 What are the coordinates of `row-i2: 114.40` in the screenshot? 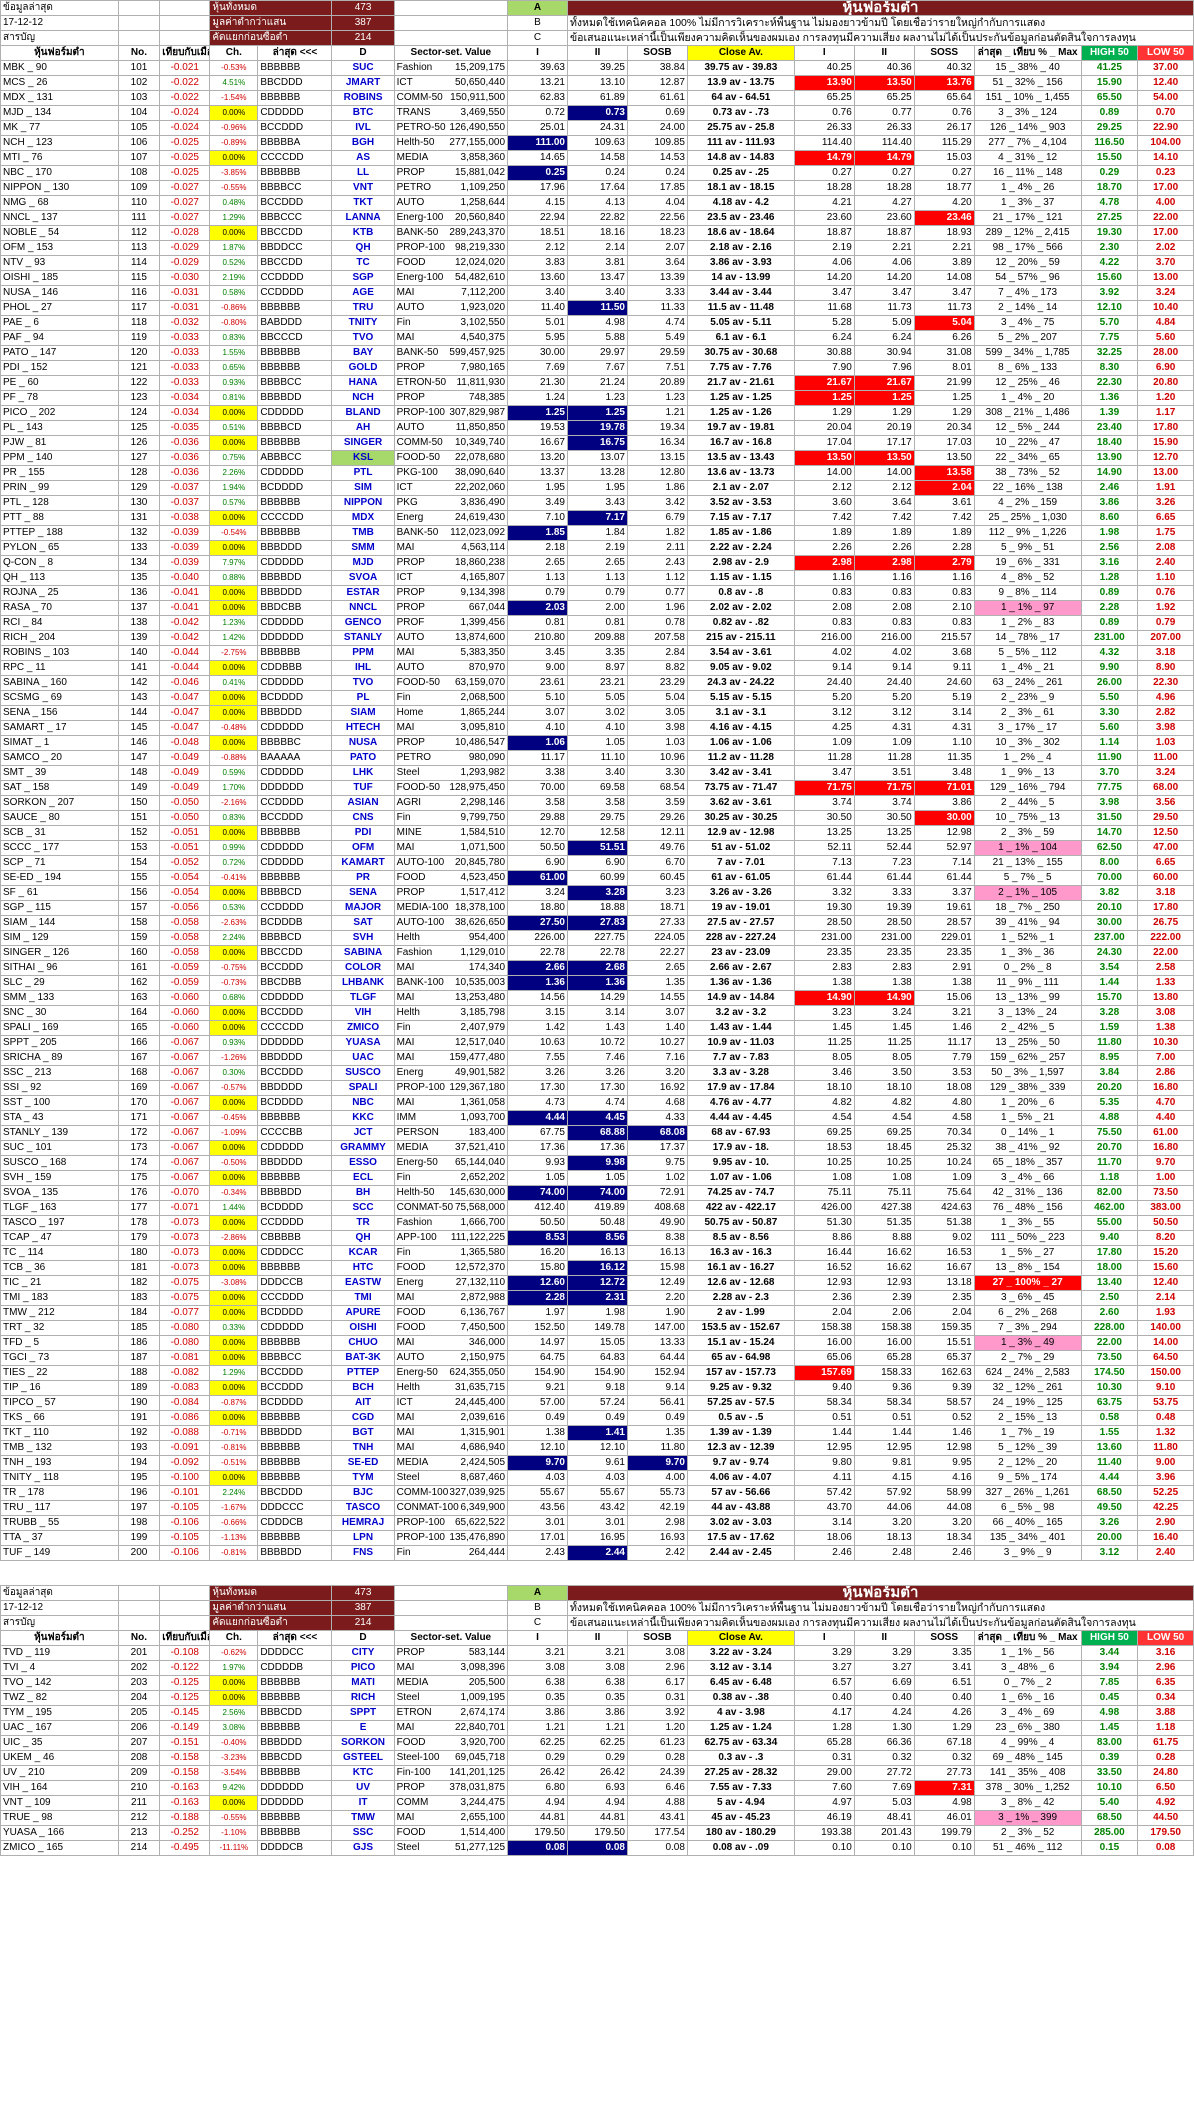 It's located at (824, 143).